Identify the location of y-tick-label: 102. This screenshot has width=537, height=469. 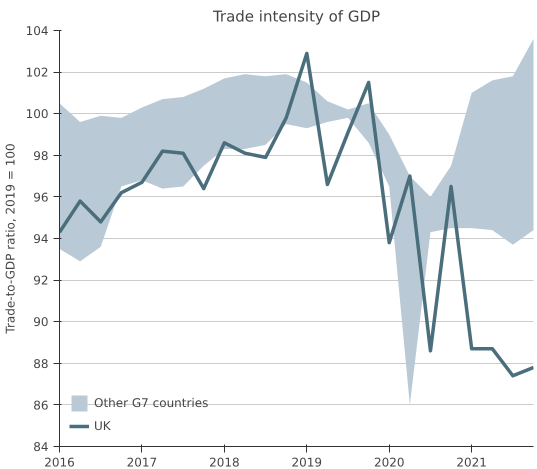
(37, 73).